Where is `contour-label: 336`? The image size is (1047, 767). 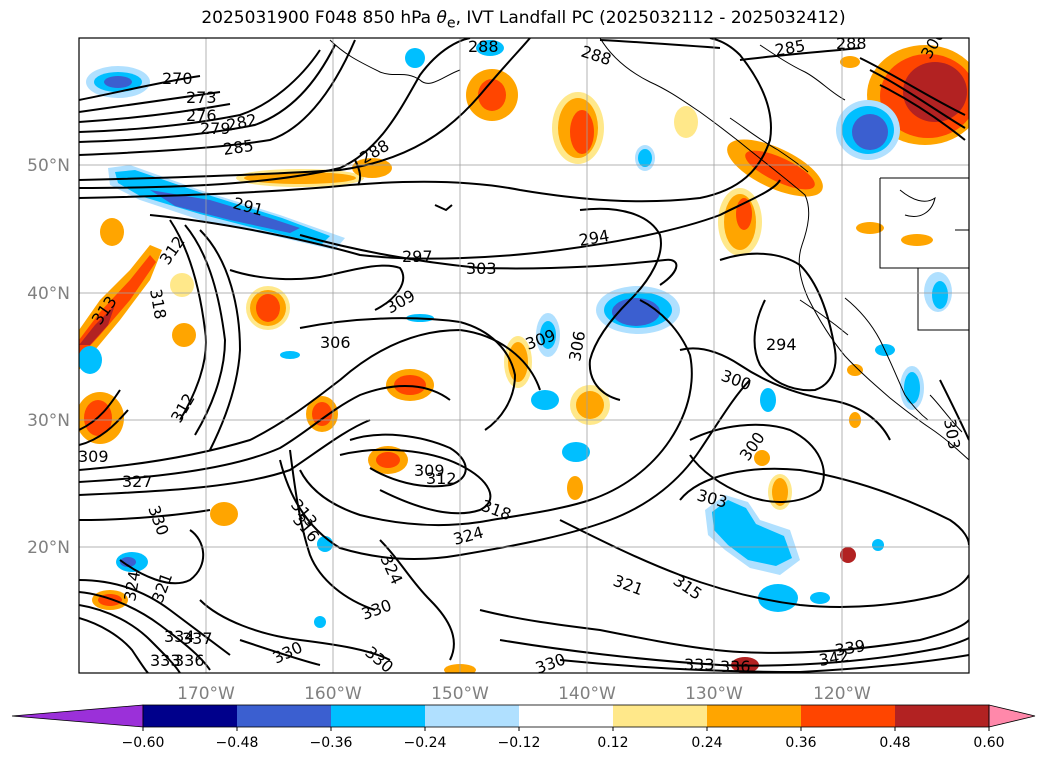
contour-label: 336 is located at coordinates (735, 666).